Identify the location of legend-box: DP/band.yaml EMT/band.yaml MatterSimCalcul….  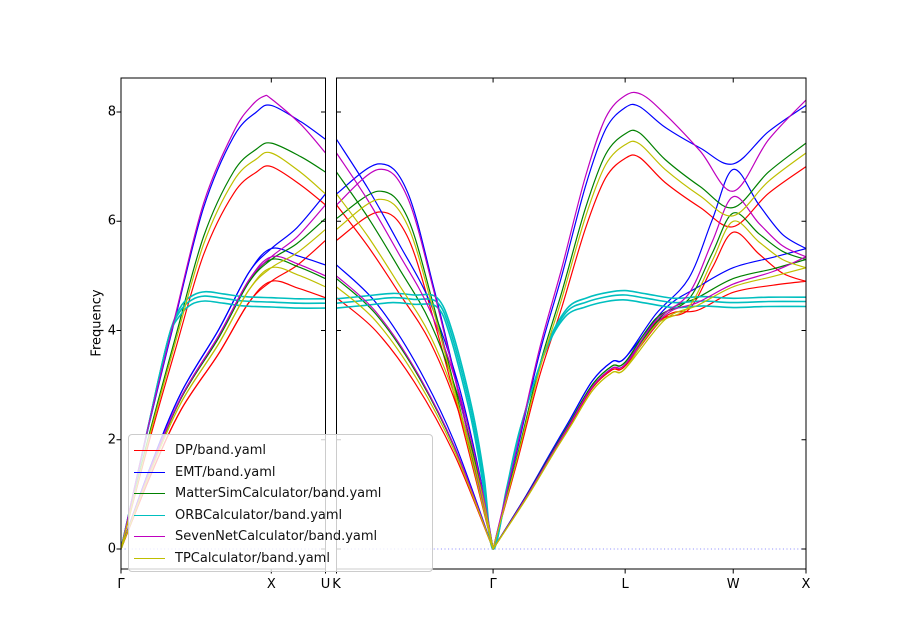
(280, 503).